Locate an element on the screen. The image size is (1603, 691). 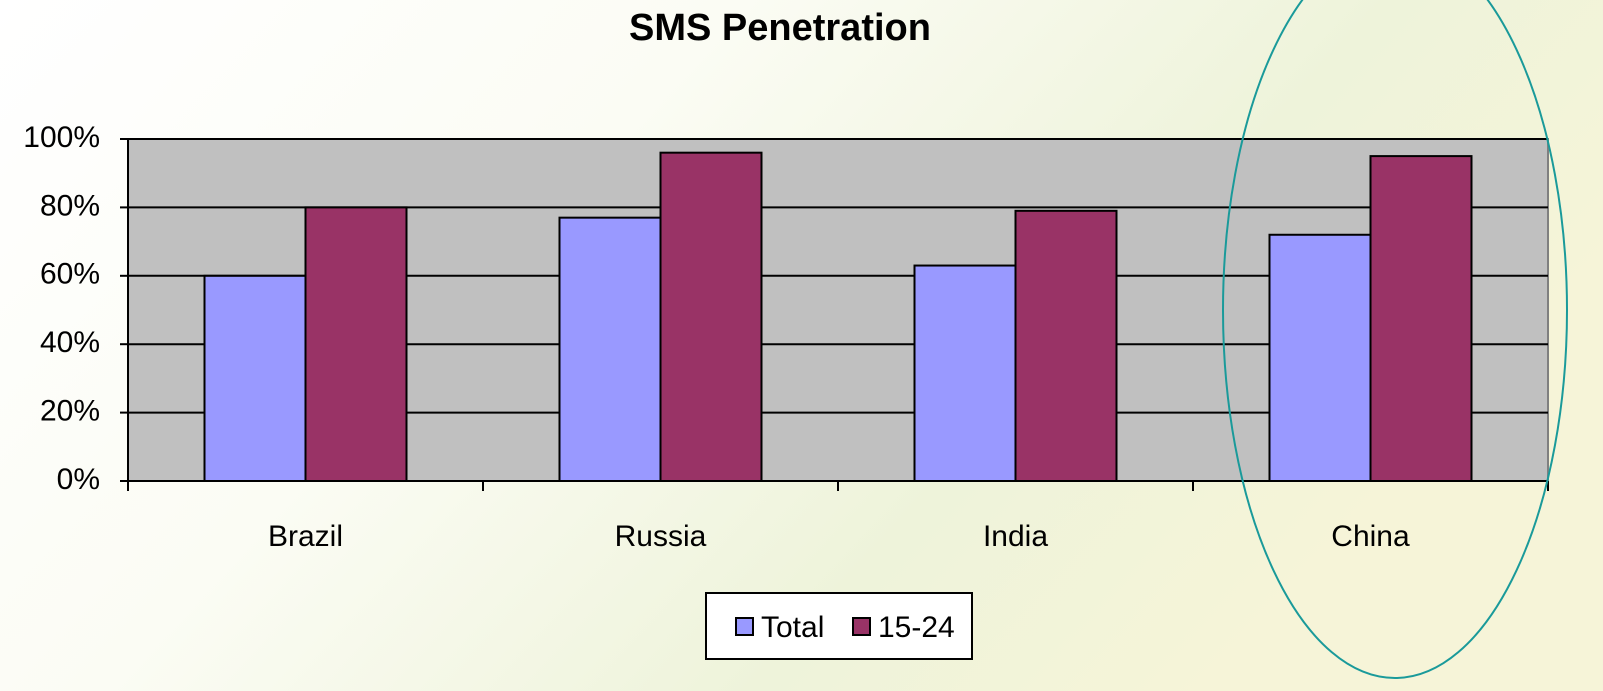
legend-label: Total is located at coordinates (792, 627).